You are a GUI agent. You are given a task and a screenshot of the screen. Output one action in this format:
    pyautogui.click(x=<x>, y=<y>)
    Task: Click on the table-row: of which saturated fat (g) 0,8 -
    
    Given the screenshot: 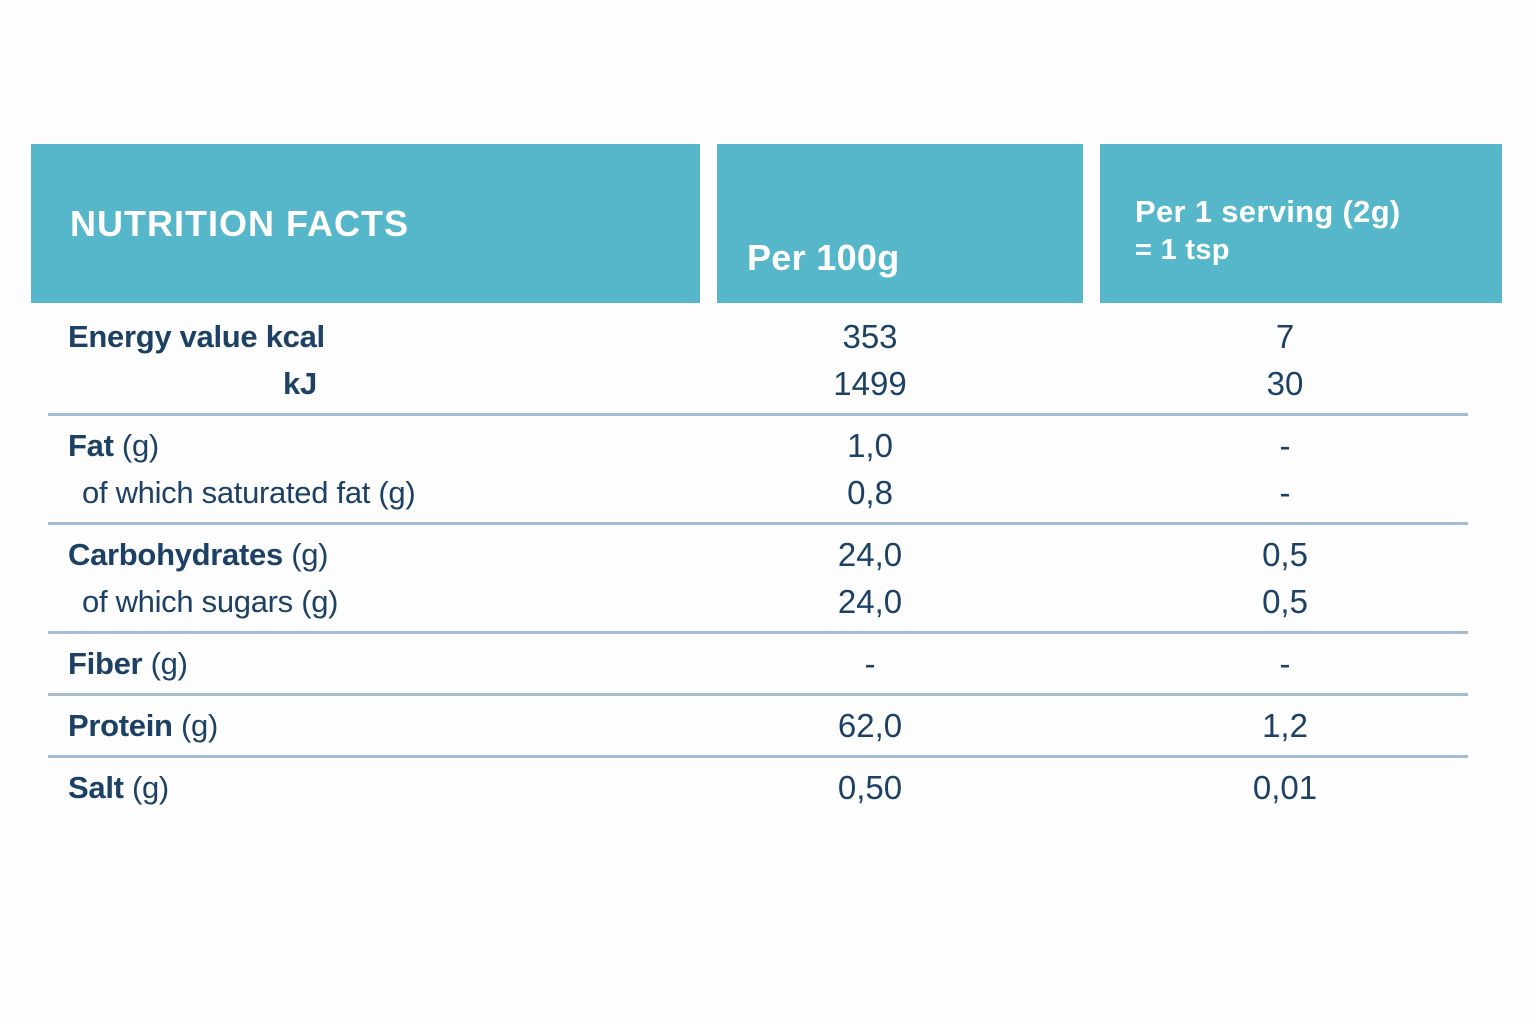 What is the action you would take?
    pyautogui.click(x=768, y=492)
    